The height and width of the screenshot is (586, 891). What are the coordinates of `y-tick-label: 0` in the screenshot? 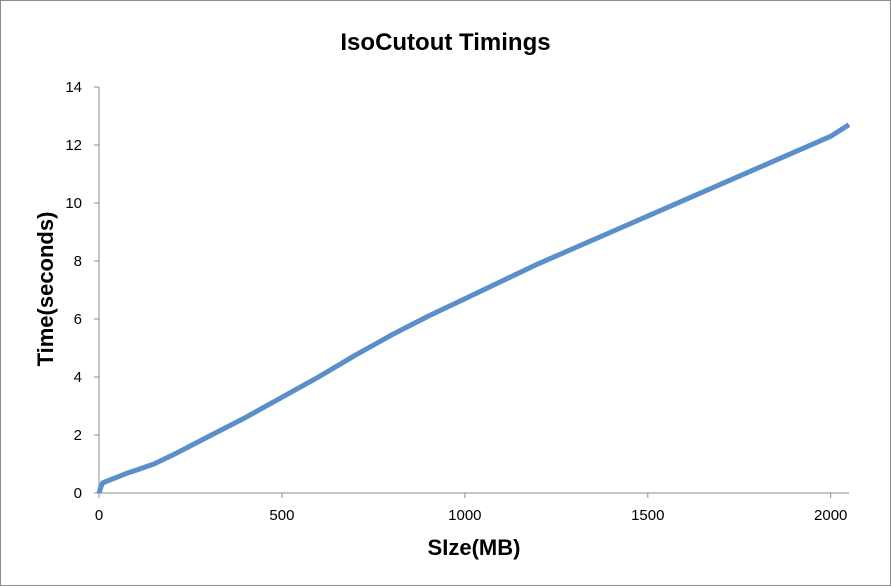 It's located at (78, 493).